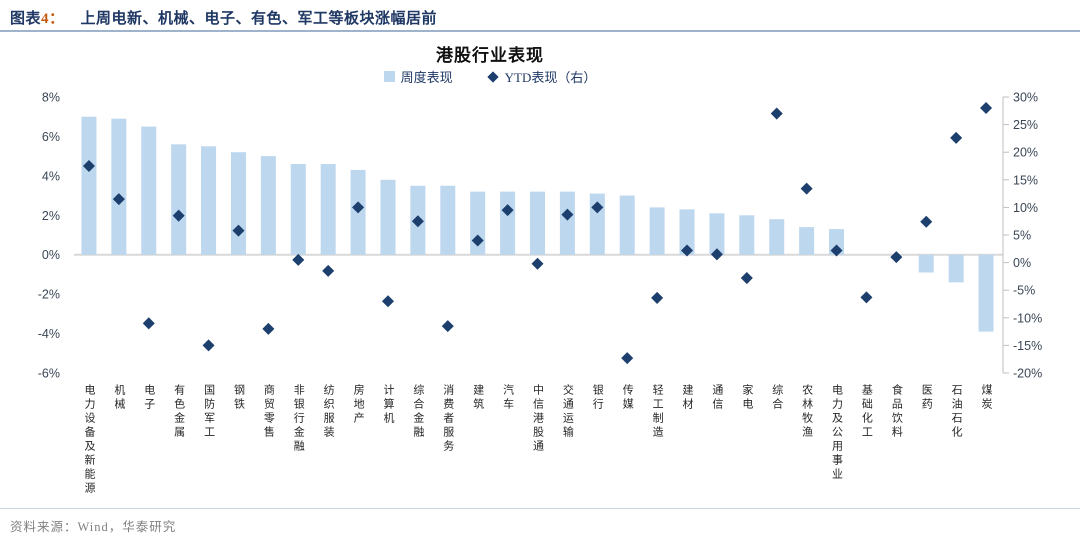  Describe the element at coordinates (51, 137) in the screenshot. I see `left-axis-tick-label: 6%` at that location.